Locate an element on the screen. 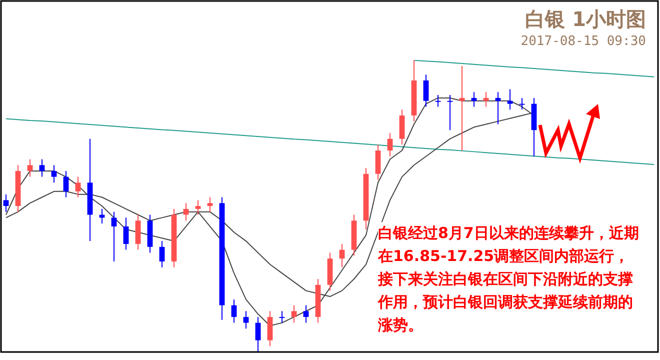 The height and width of the screenshot is (360, 660). chart-subtitle: 2017-08-15 09:30 is located at coordinates (583, 41).